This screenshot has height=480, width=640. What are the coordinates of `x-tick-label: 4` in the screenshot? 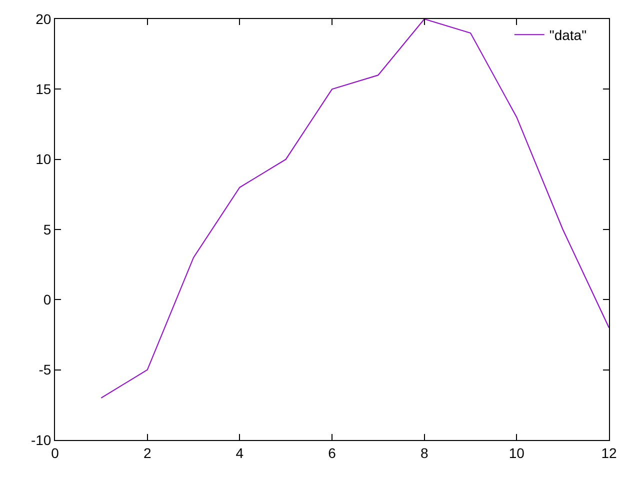 It's located at (240, 452).